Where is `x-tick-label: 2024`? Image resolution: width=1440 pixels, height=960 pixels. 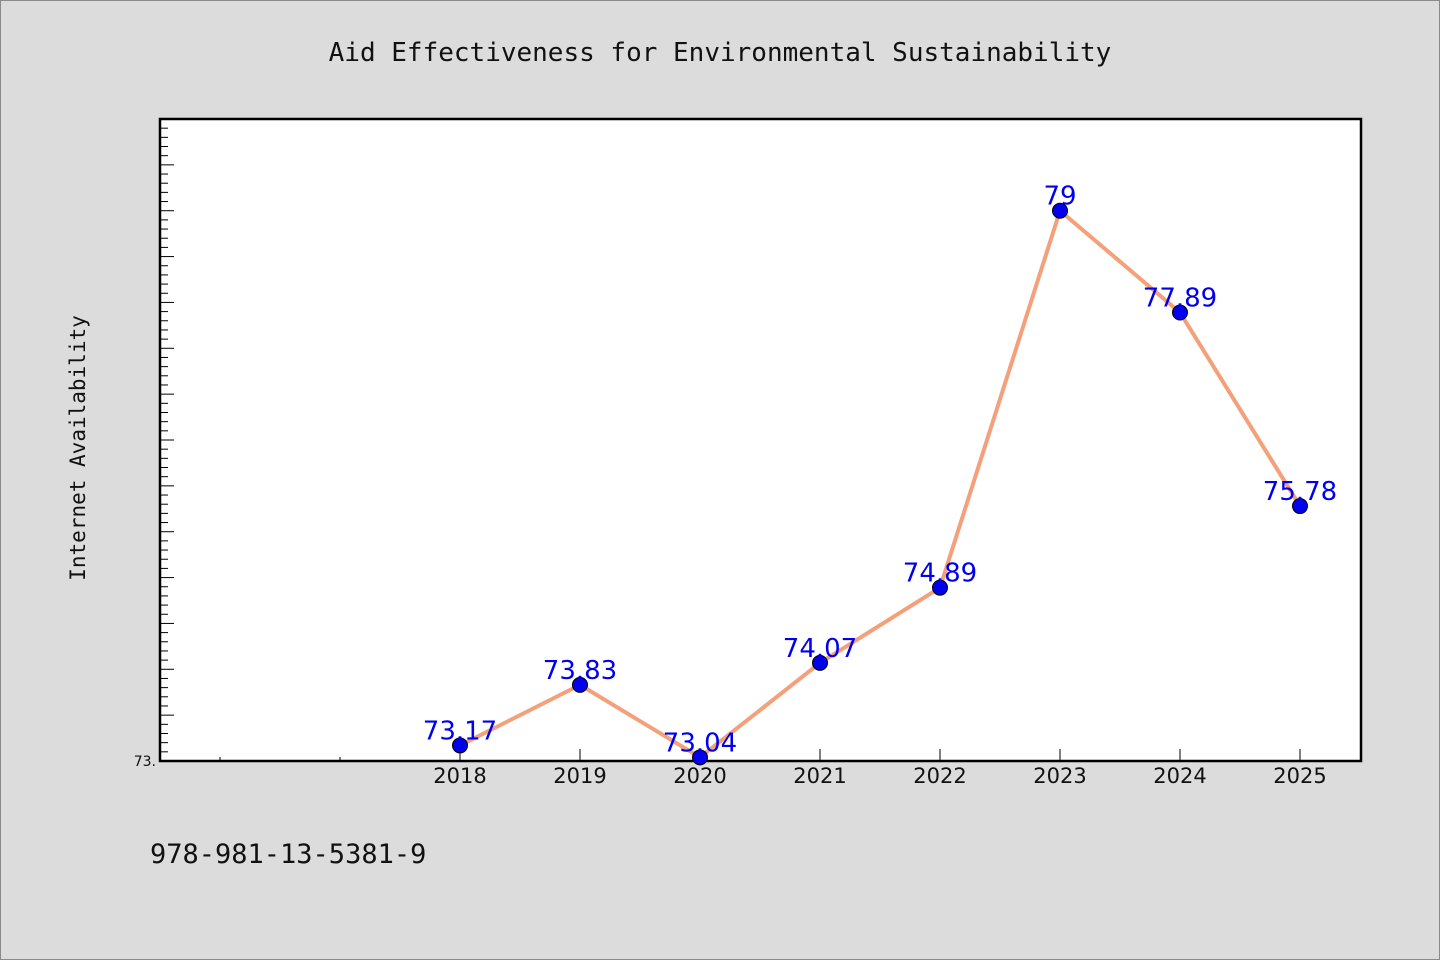 x-tick-label: 2024 is located at coordinates (1179, 776).